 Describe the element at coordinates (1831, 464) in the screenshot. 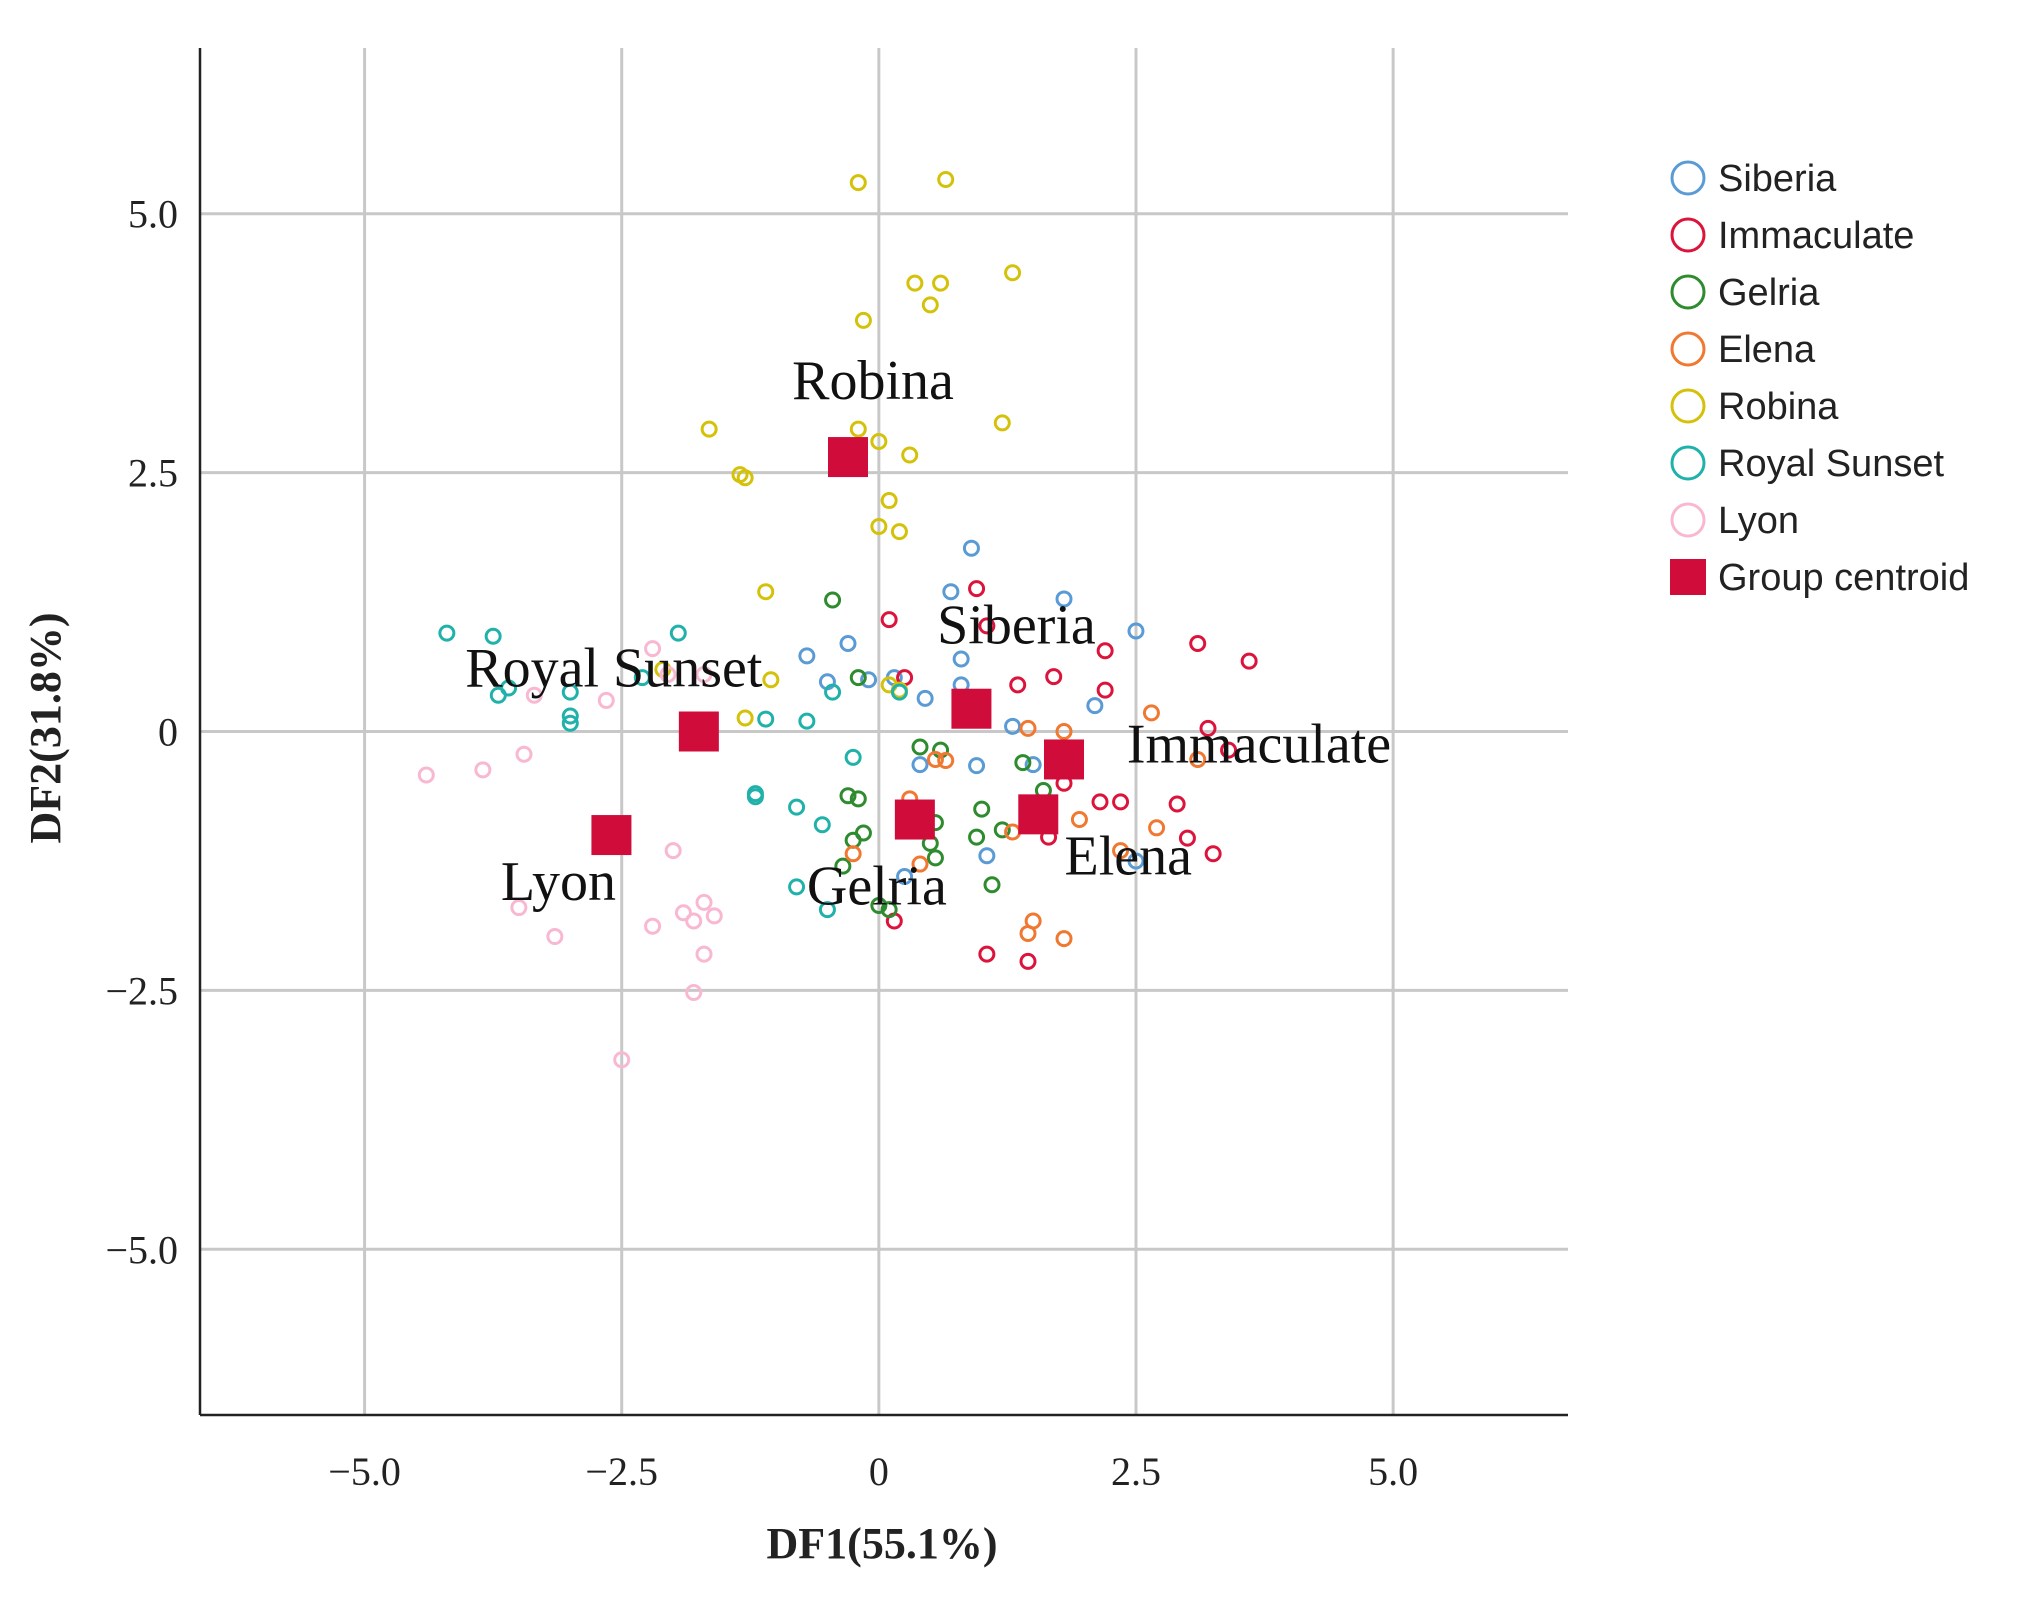

I see `legend-label-royal-sunset: Royal Sunset` at that location.